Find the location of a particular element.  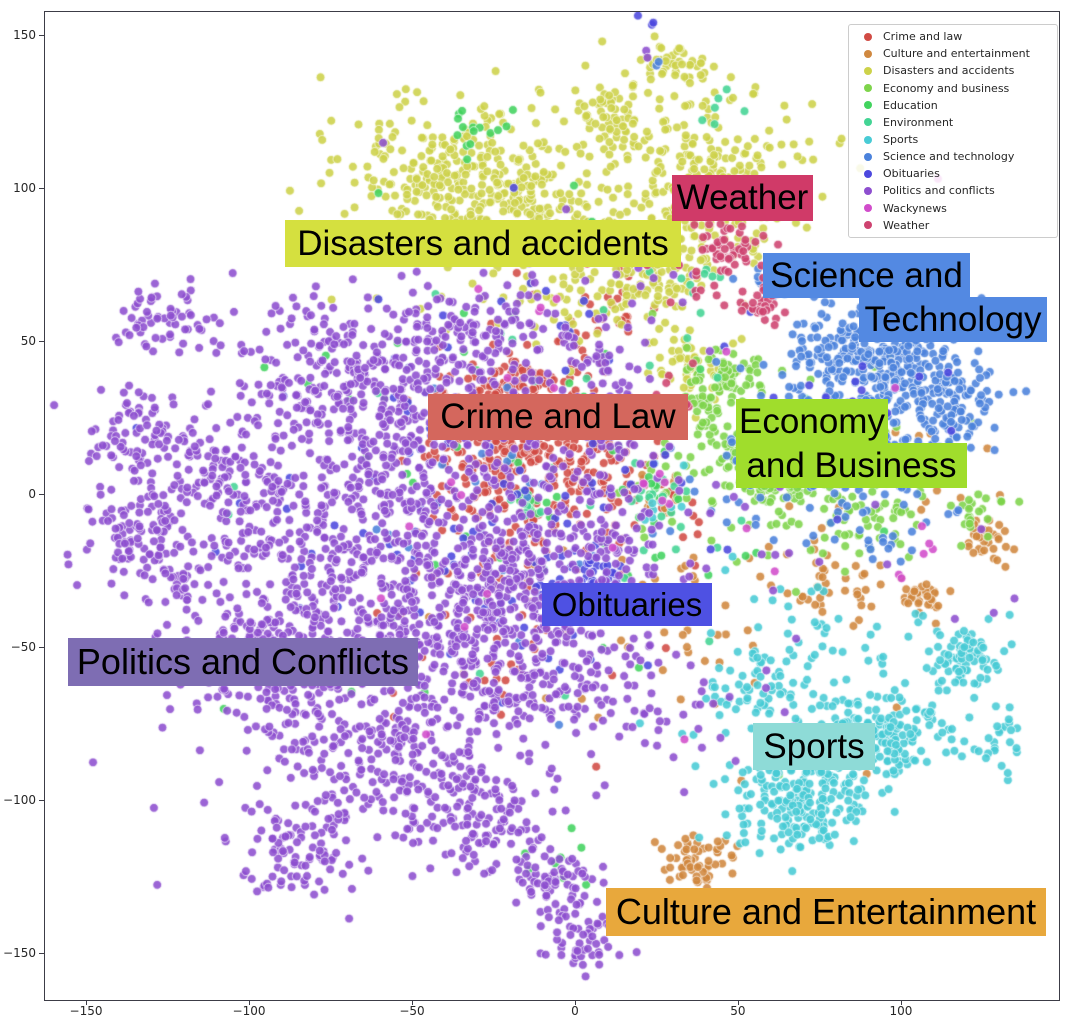

legend-item-label: Disasters and accidents is located at coordinates (949, 71).